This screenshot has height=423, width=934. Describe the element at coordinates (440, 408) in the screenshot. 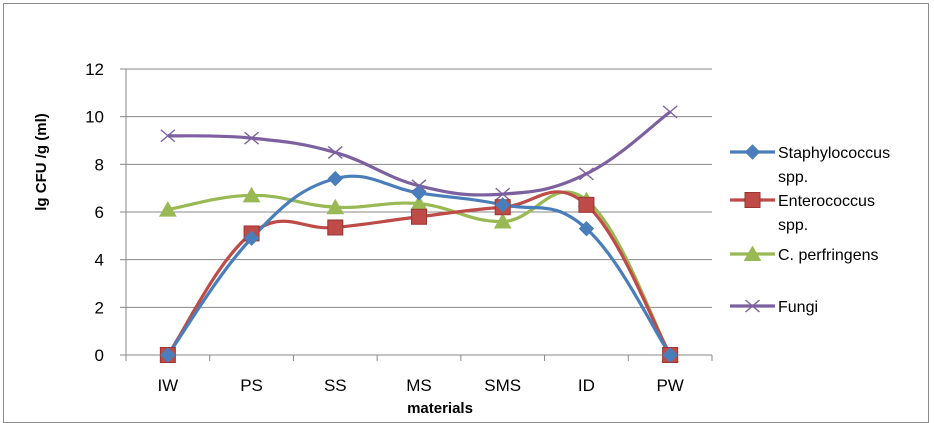

I see `x-axis-title: materials` at that location.